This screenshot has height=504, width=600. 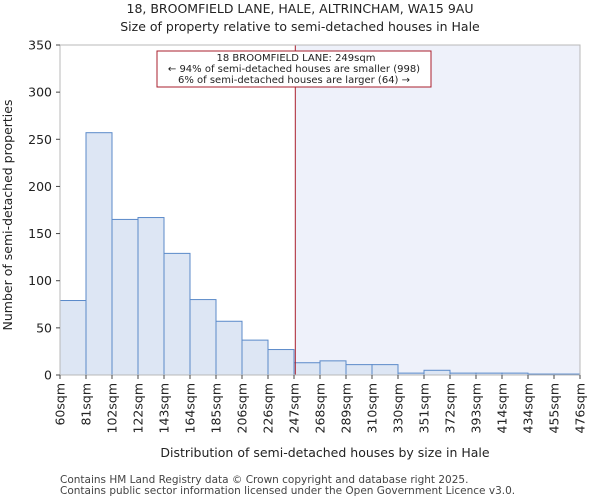 What do you see at coordinates (554, 408) in the screenshot?
I see `x-tick-label: 455sqm` at bounding box center [554, 408].